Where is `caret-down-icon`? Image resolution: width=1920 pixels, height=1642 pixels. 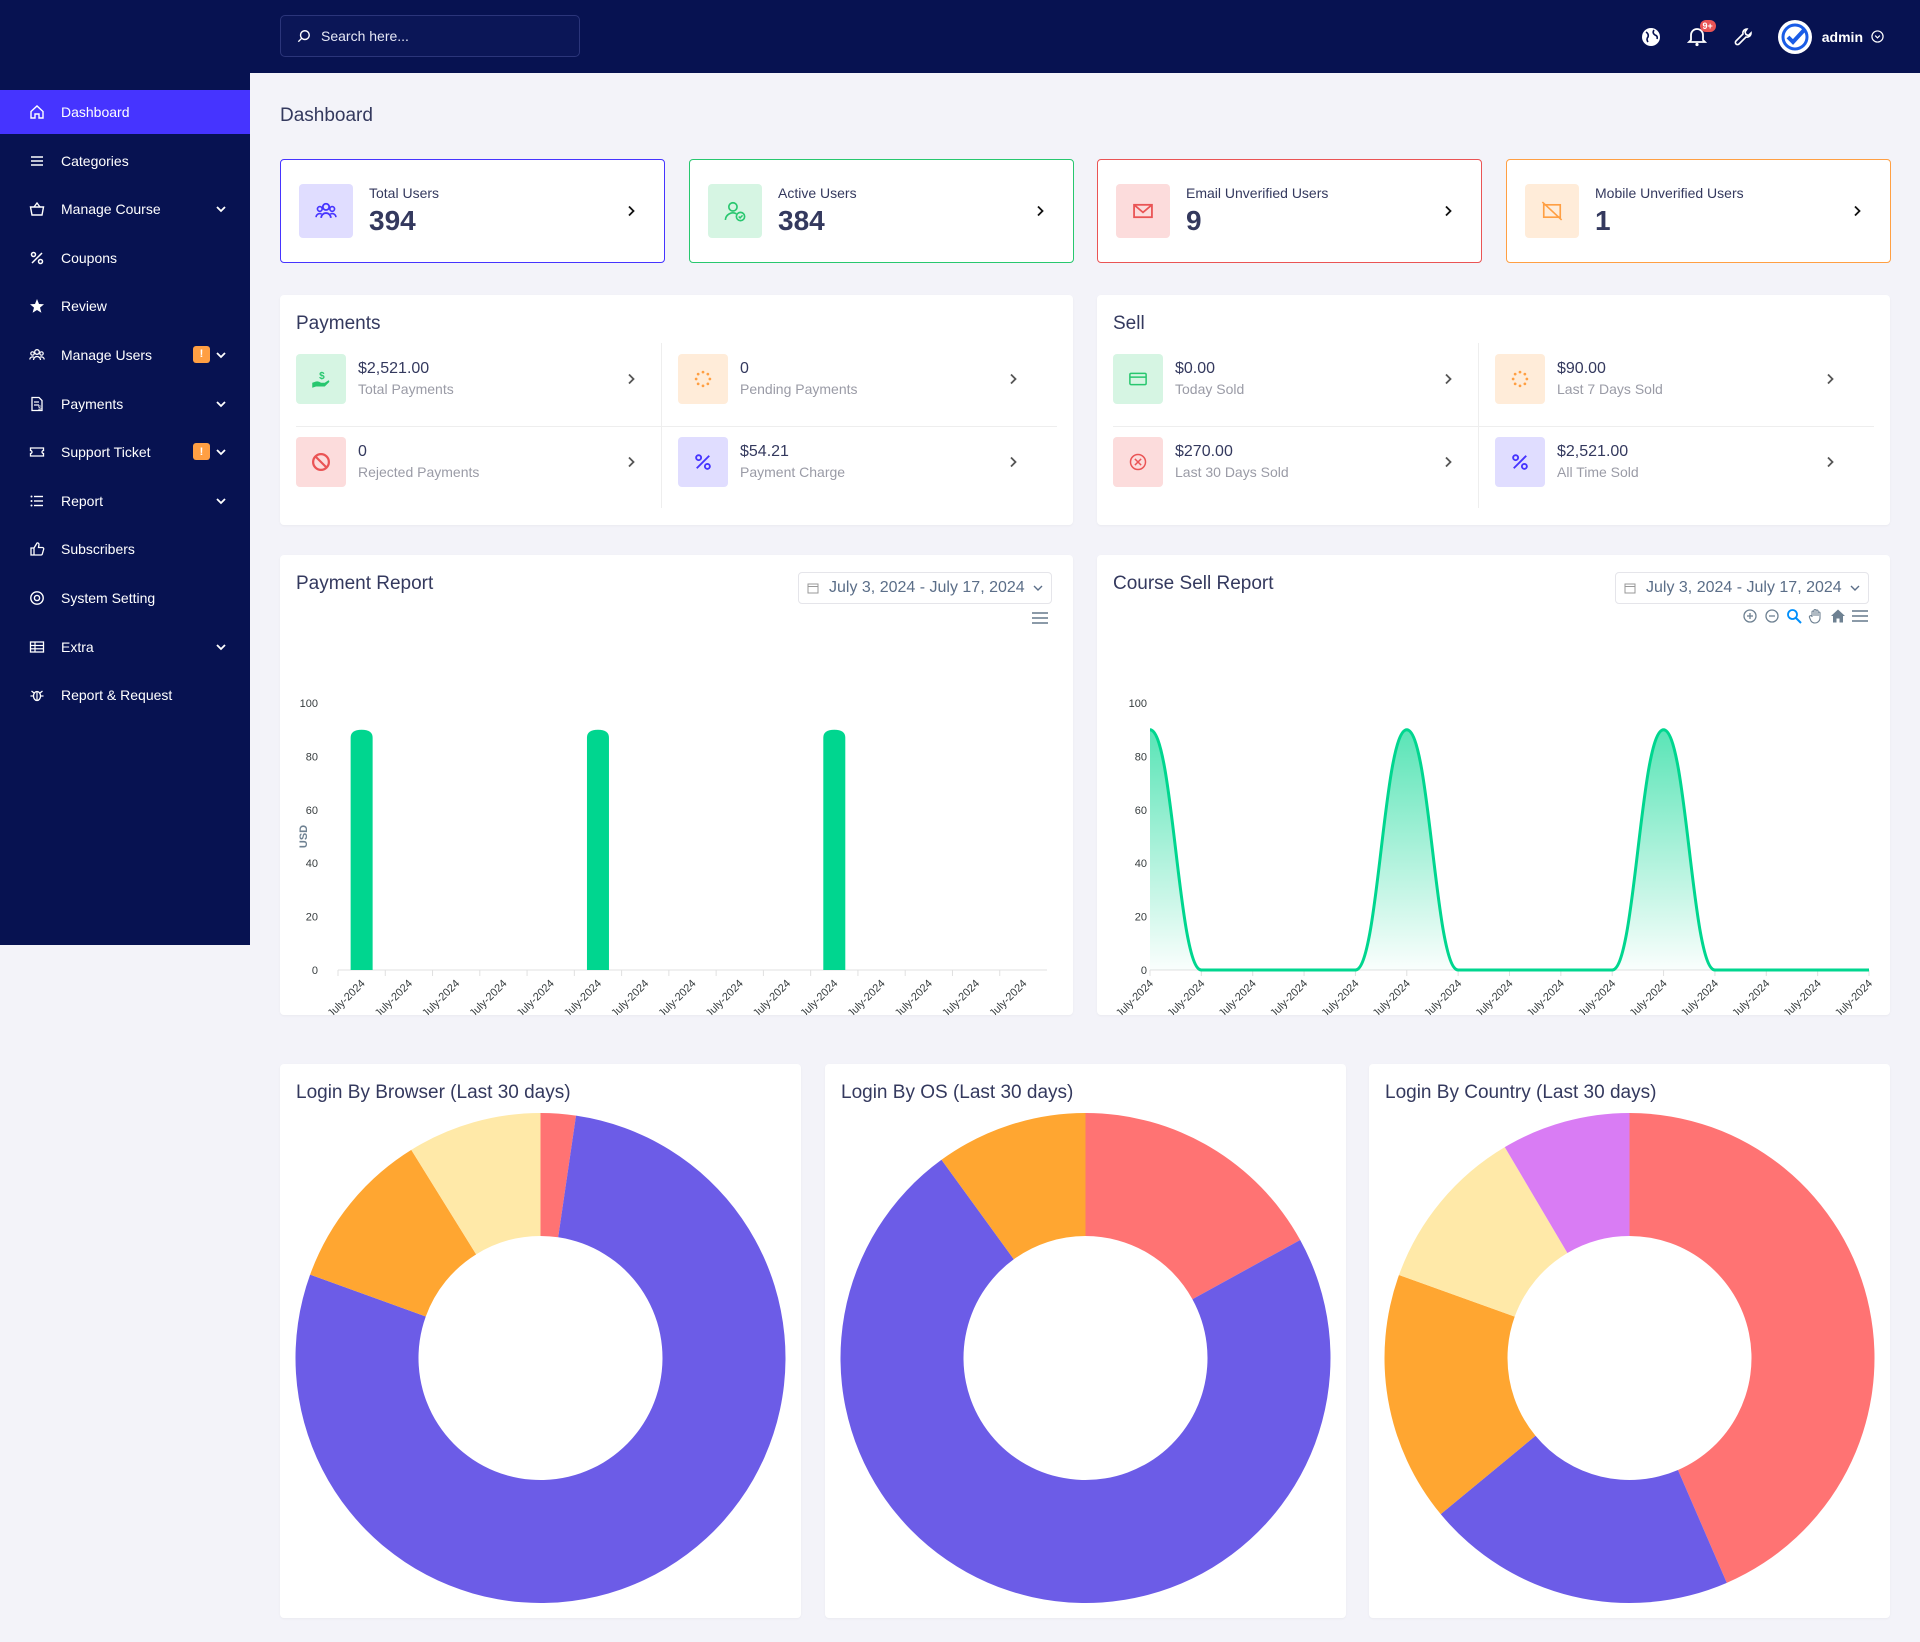
caret-down-icon is located at coordinates (1038, 588).